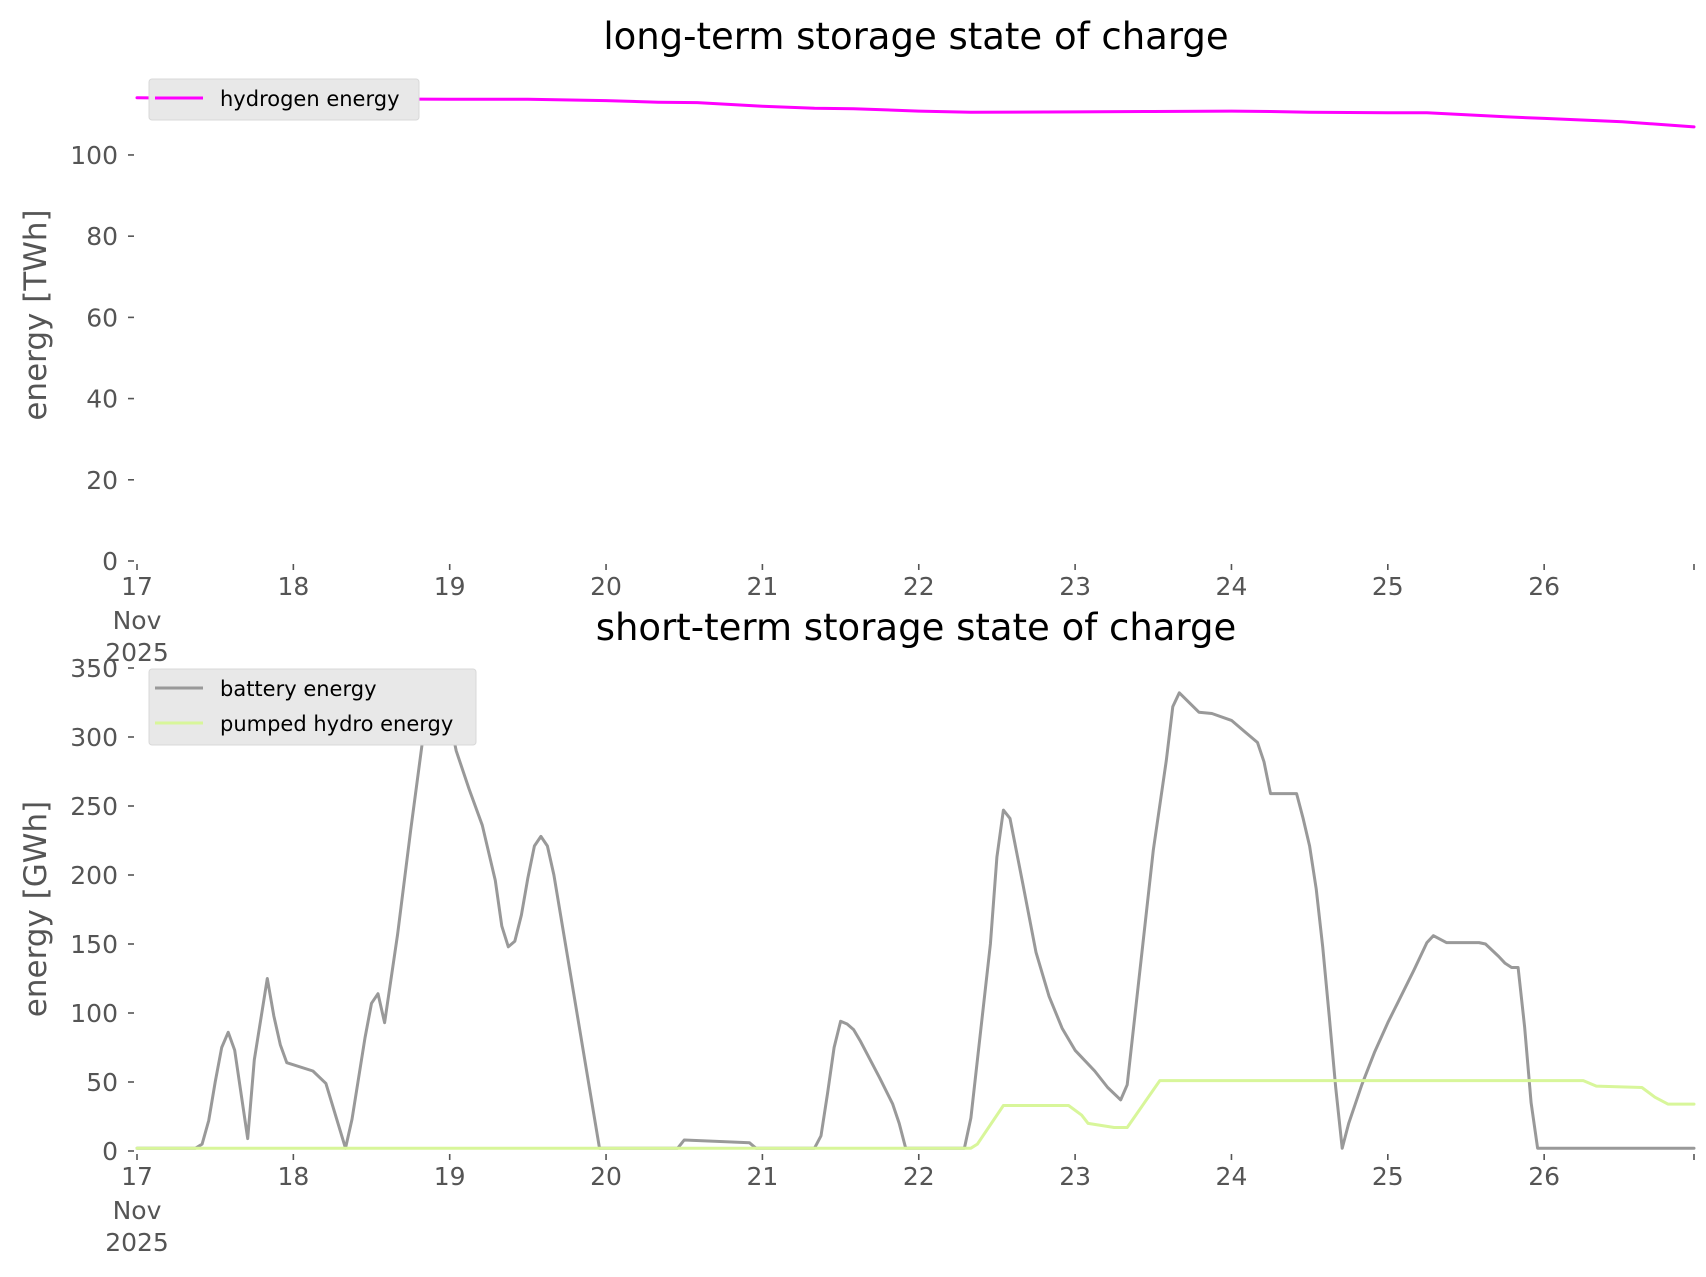  What do you see at coordinates (102, 358) in the screenshot?
I see `y-ticks-long-term: 0 20 40 60 80 100` at bounding box center [102, 358].